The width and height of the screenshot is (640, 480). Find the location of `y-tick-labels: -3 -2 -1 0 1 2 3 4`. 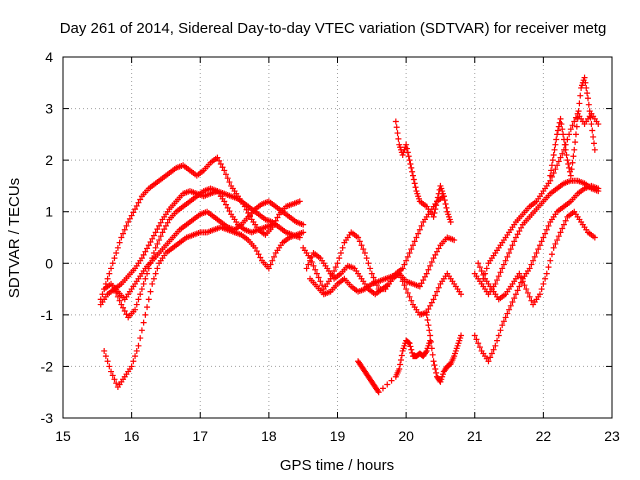

y-tick-labels: -3 -2 -1 0 1 2 3 4 is located at coordinates (47, 237).